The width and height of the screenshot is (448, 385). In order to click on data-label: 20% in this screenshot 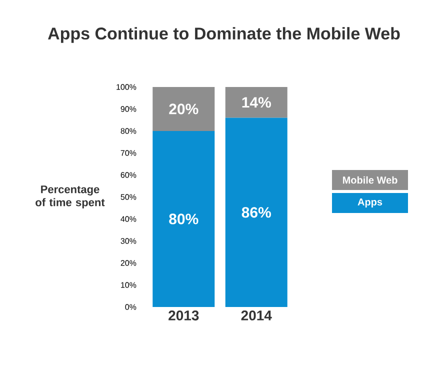, I will do `click(183, 109)`.